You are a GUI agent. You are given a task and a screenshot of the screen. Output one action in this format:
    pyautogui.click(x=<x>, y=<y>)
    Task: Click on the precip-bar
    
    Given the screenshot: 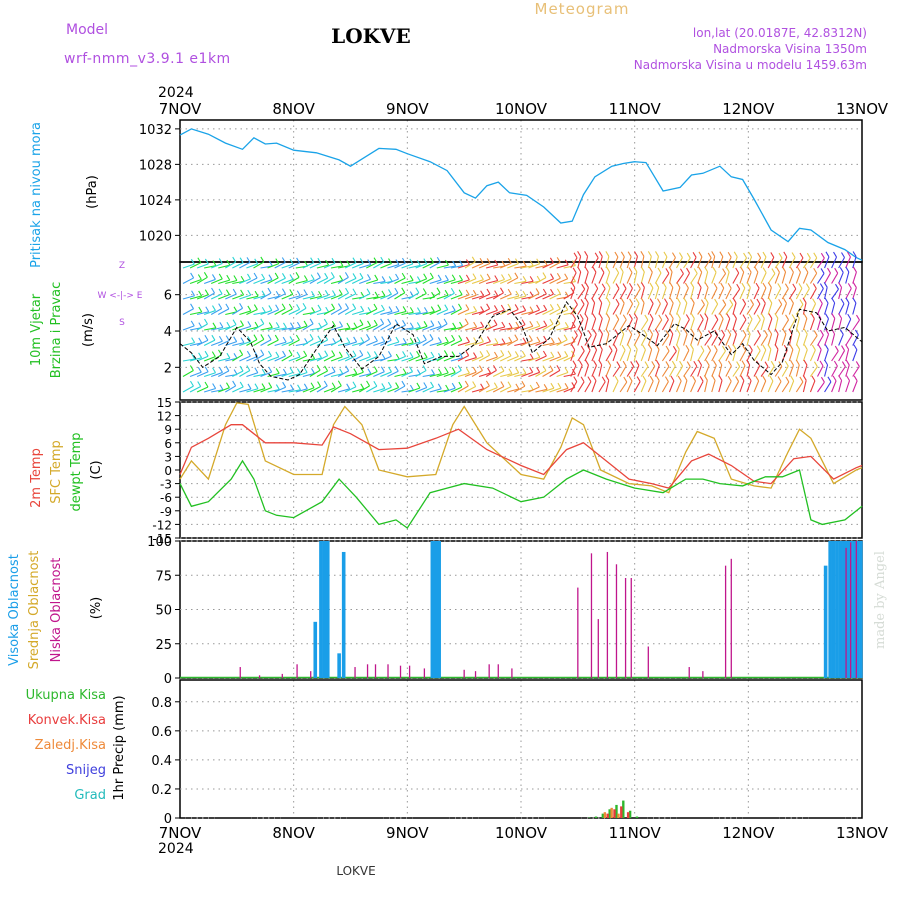 What is the action you would take?
    pyautogui.click(x=616, y=811)
    